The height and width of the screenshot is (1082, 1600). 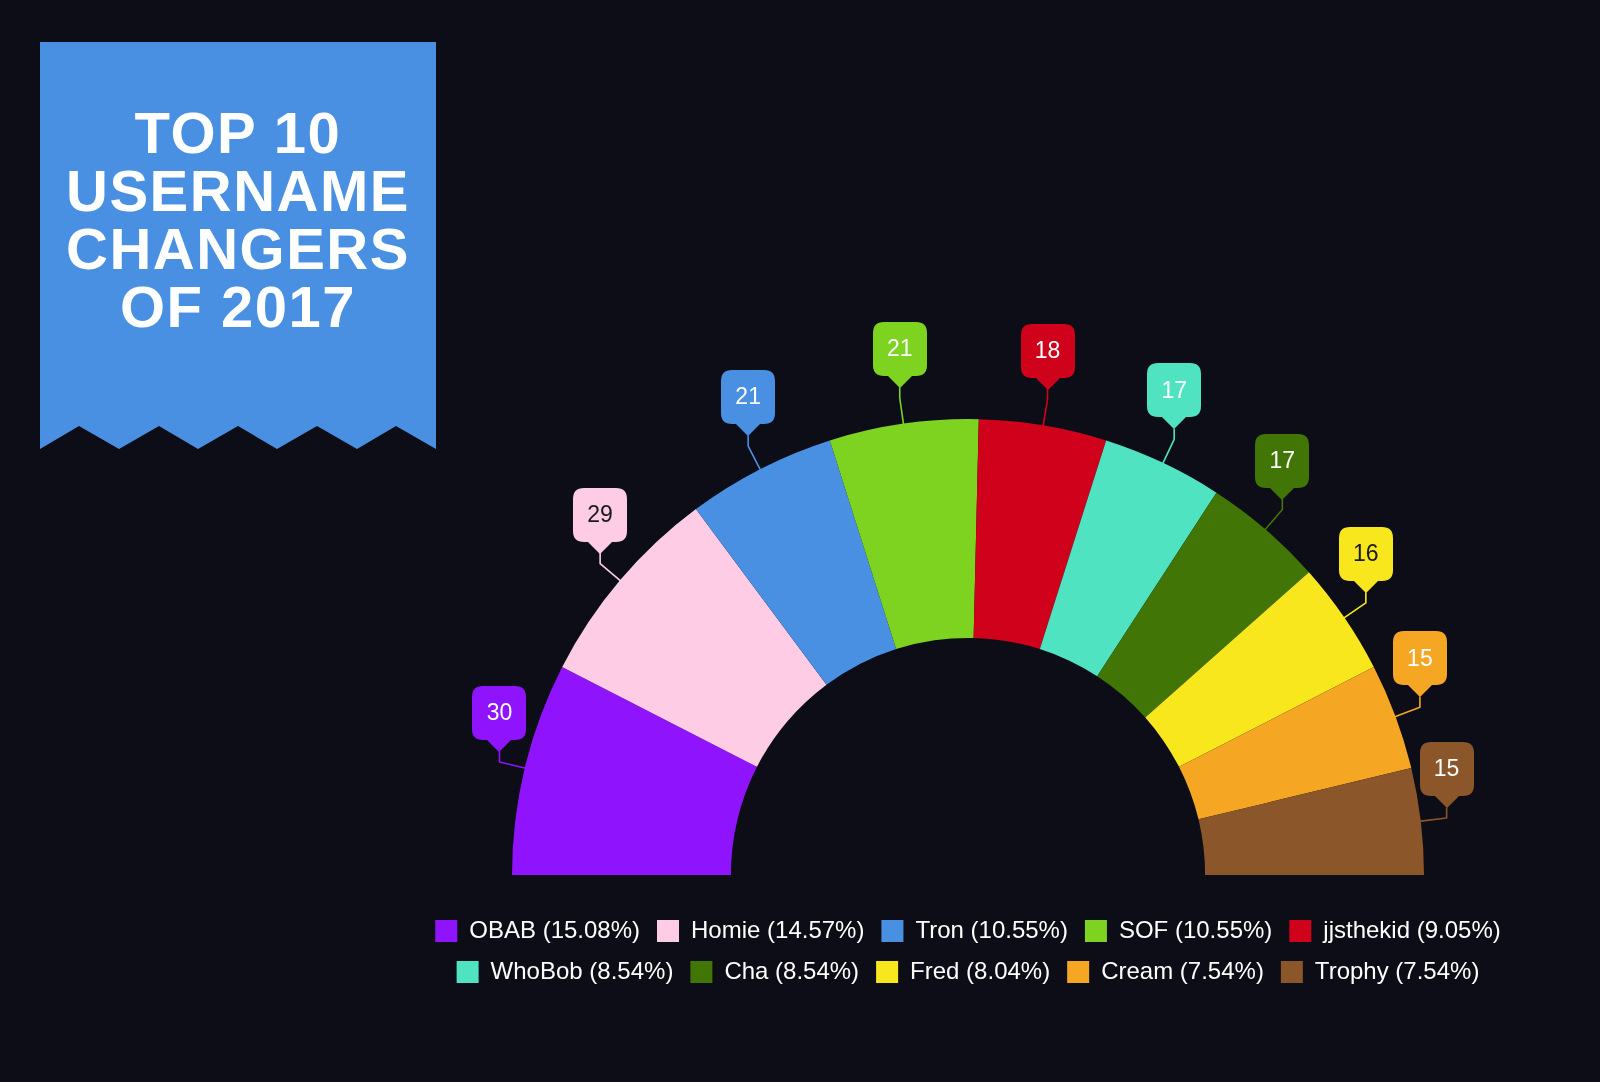 What do you see at coordinates (555, 929) in the screenshot?
I see `legend-label: OBAB (15.08%)` at bounding box center [555, 929].